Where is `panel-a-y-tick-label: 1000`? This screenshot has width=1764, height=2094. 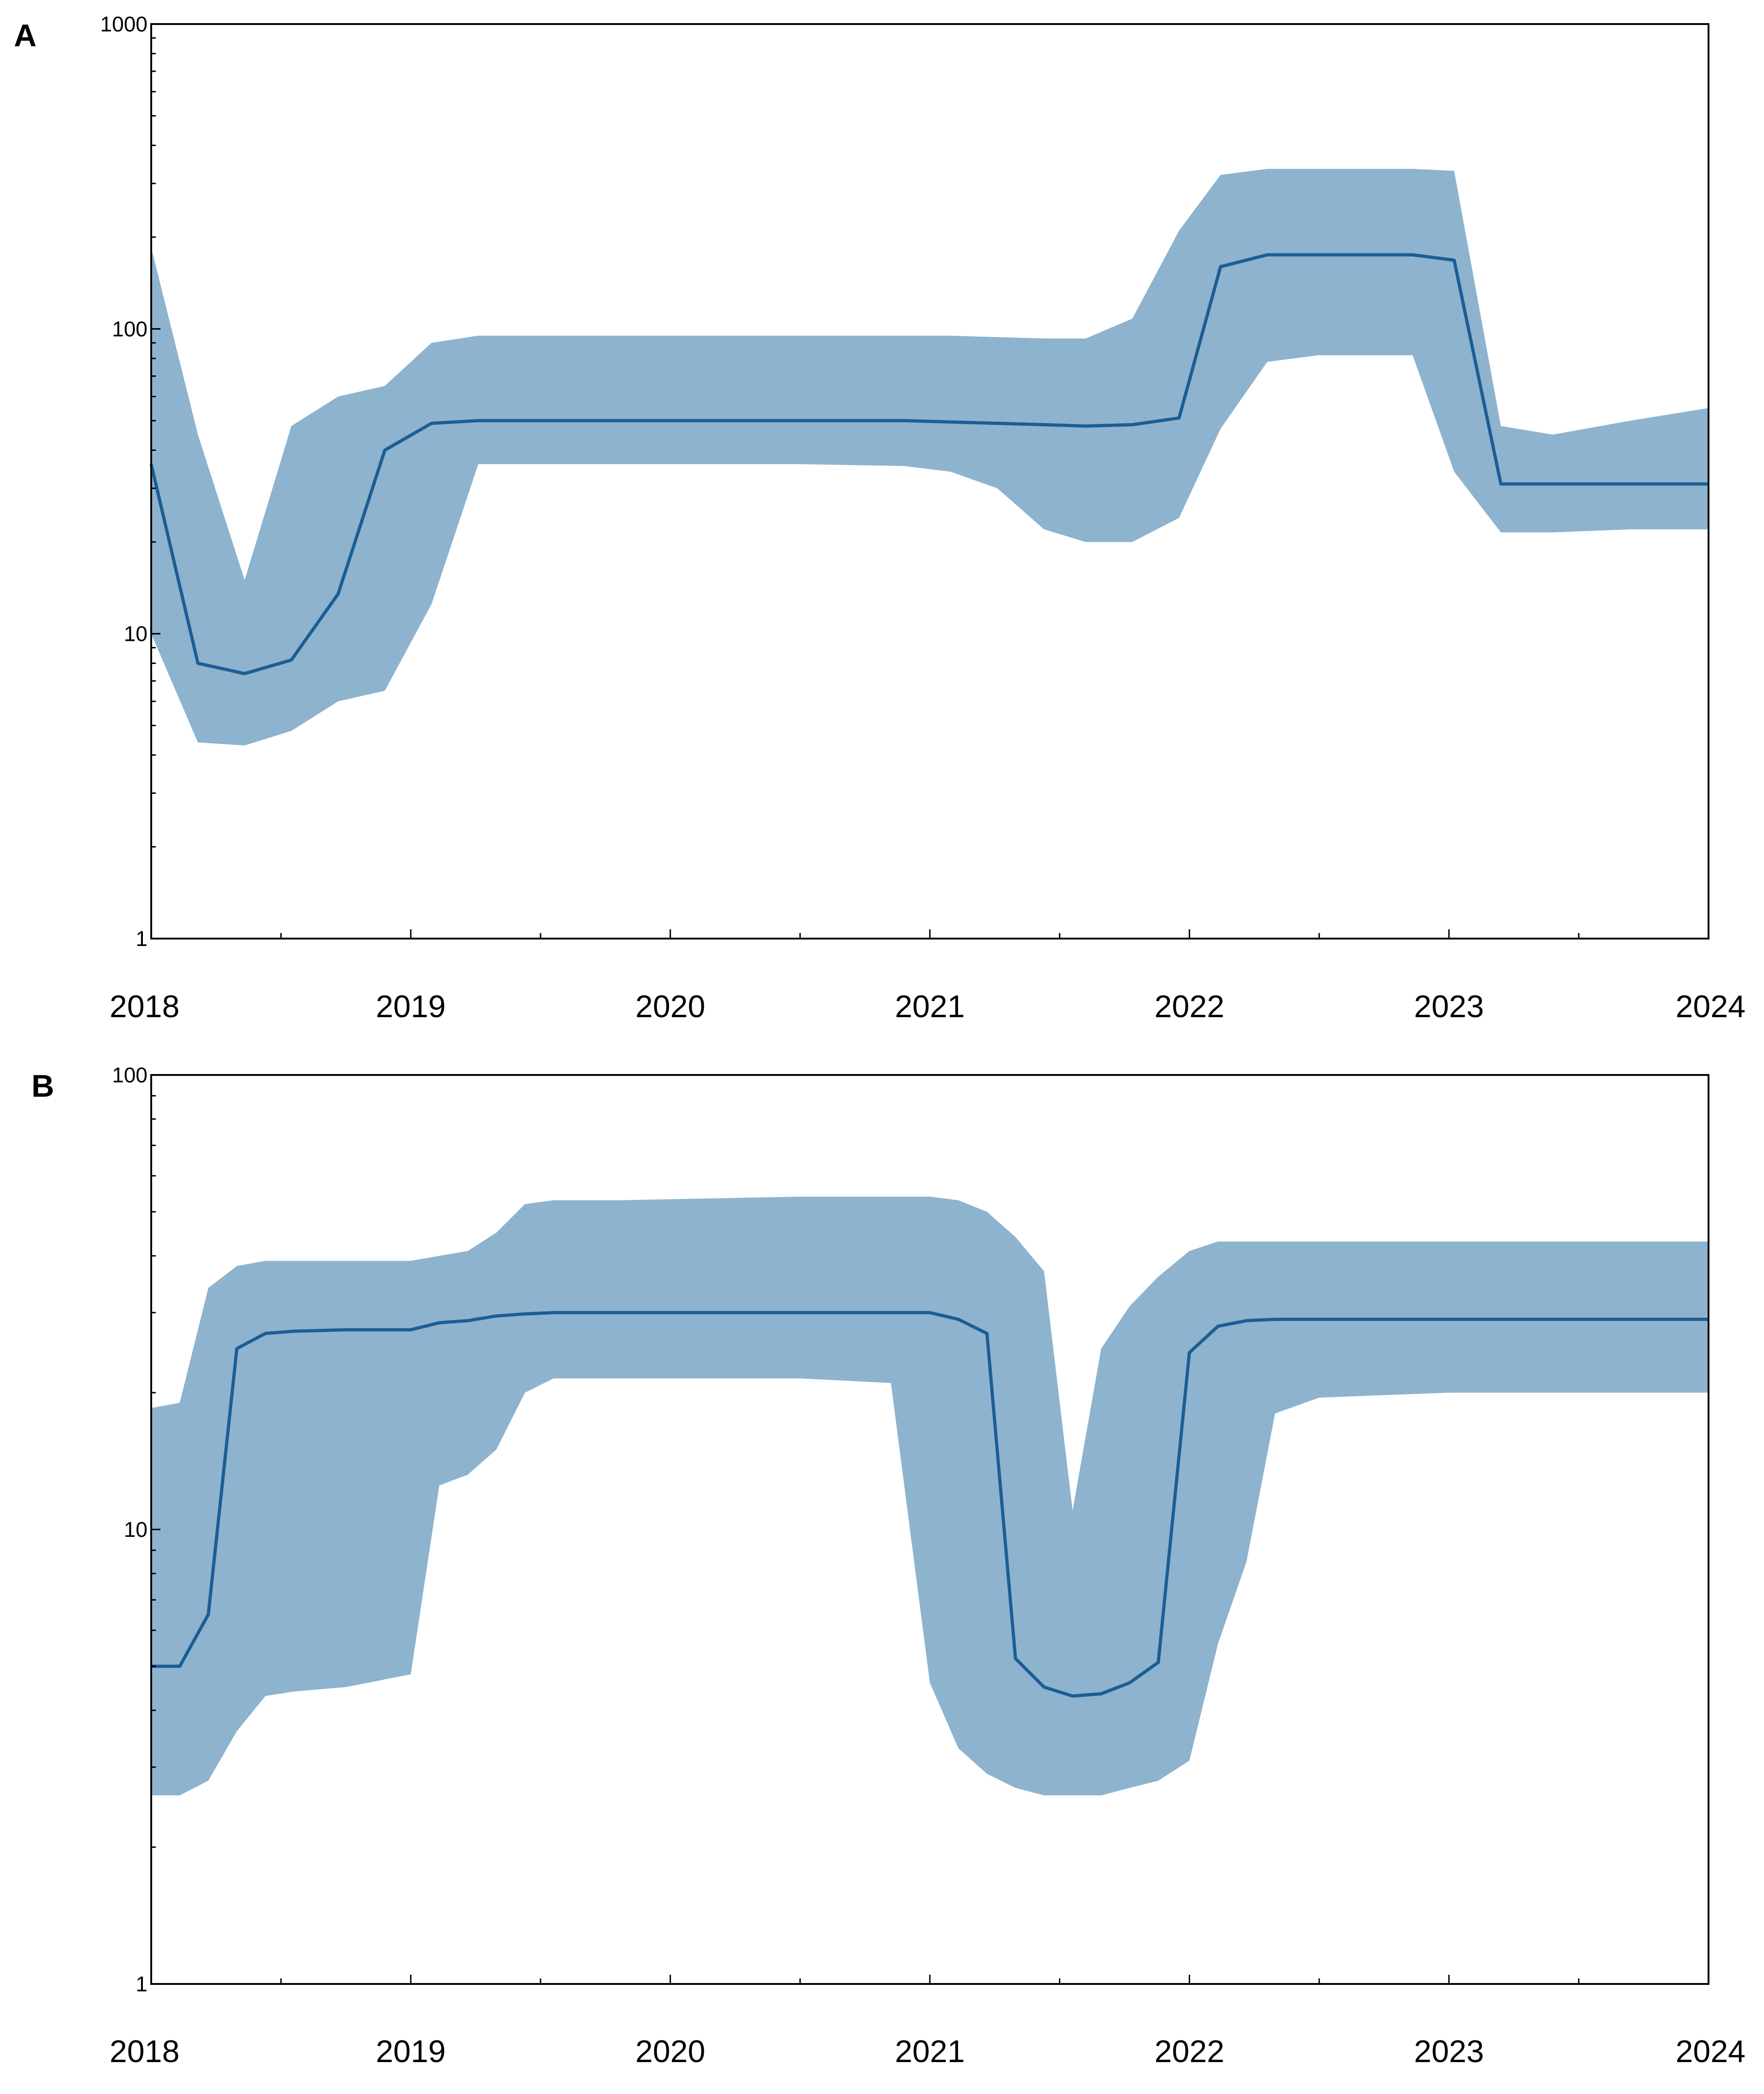 panel-a-y-tick-label: 1000 is located at coordinates (124, 24).